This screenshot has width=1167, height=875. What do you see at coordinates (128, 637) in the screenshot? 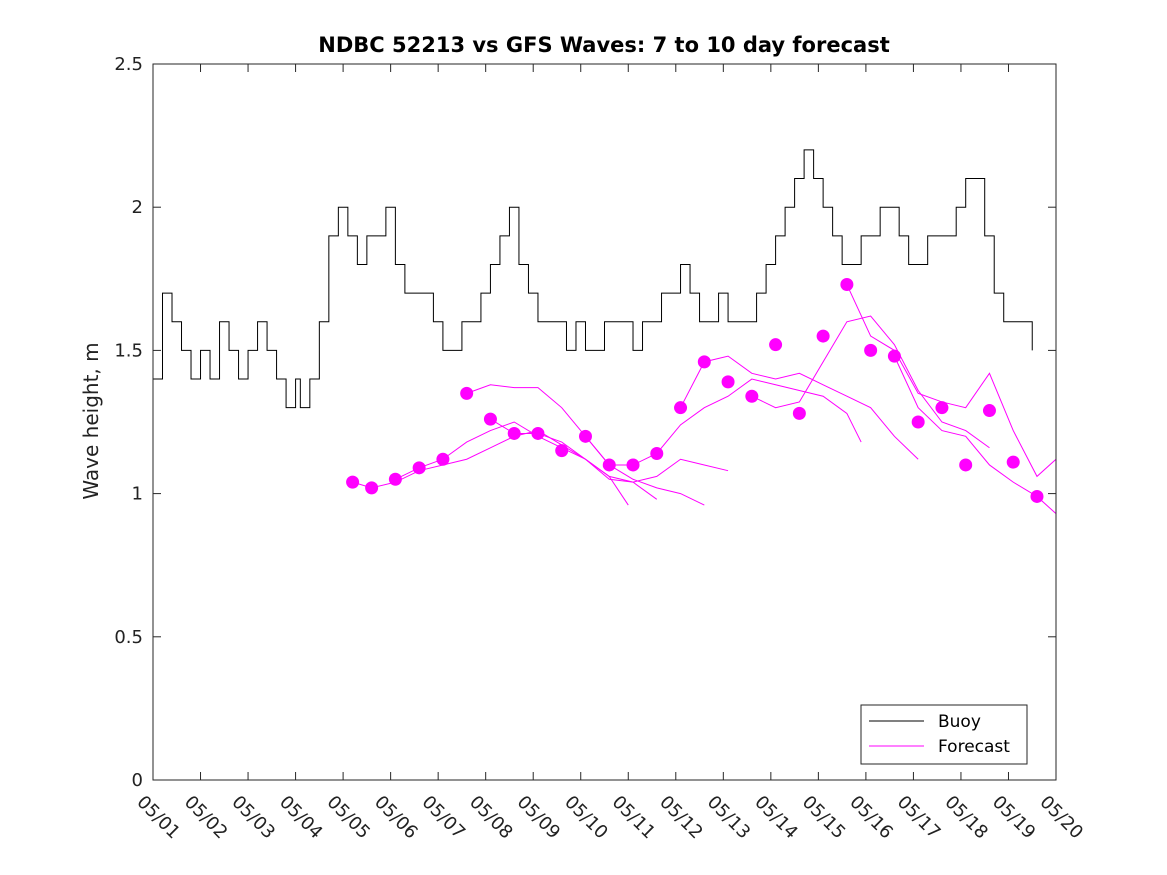
I see `y-tick-label: 0.5` at bounding box center [128, 637].